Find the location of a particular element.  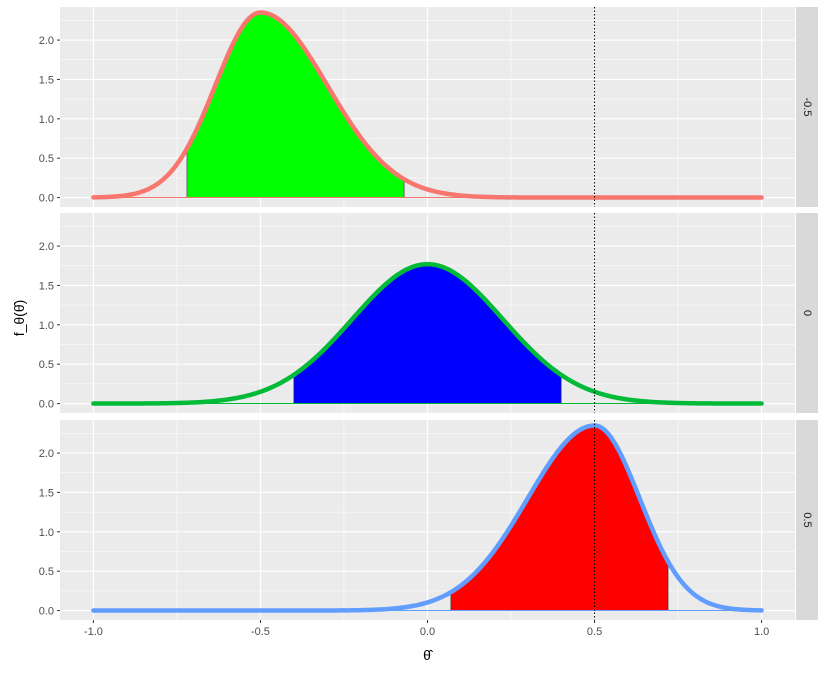

facet-strip-label: 0 is located at coordinates (807, 313).